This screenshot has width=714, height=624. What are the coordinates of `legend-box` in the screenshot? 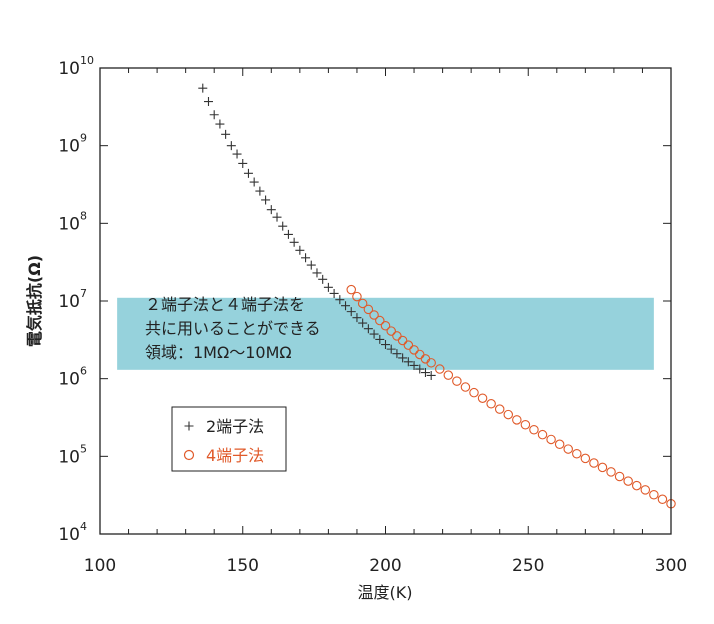 It's located at (229, 439).